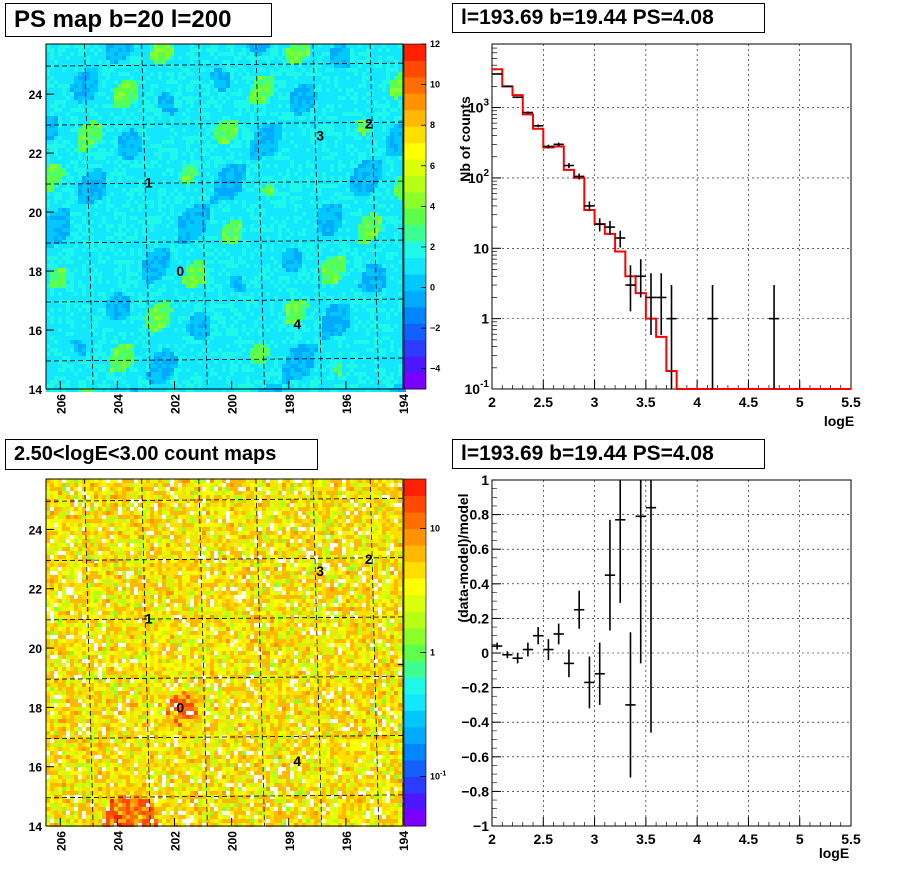 The height and width of the screenshot is (871, 898). What do you see at coordinates (432, 288) in the screenshot?
I see `ps-colorbar-tick-label: 0` at bounding box center [432, 288].